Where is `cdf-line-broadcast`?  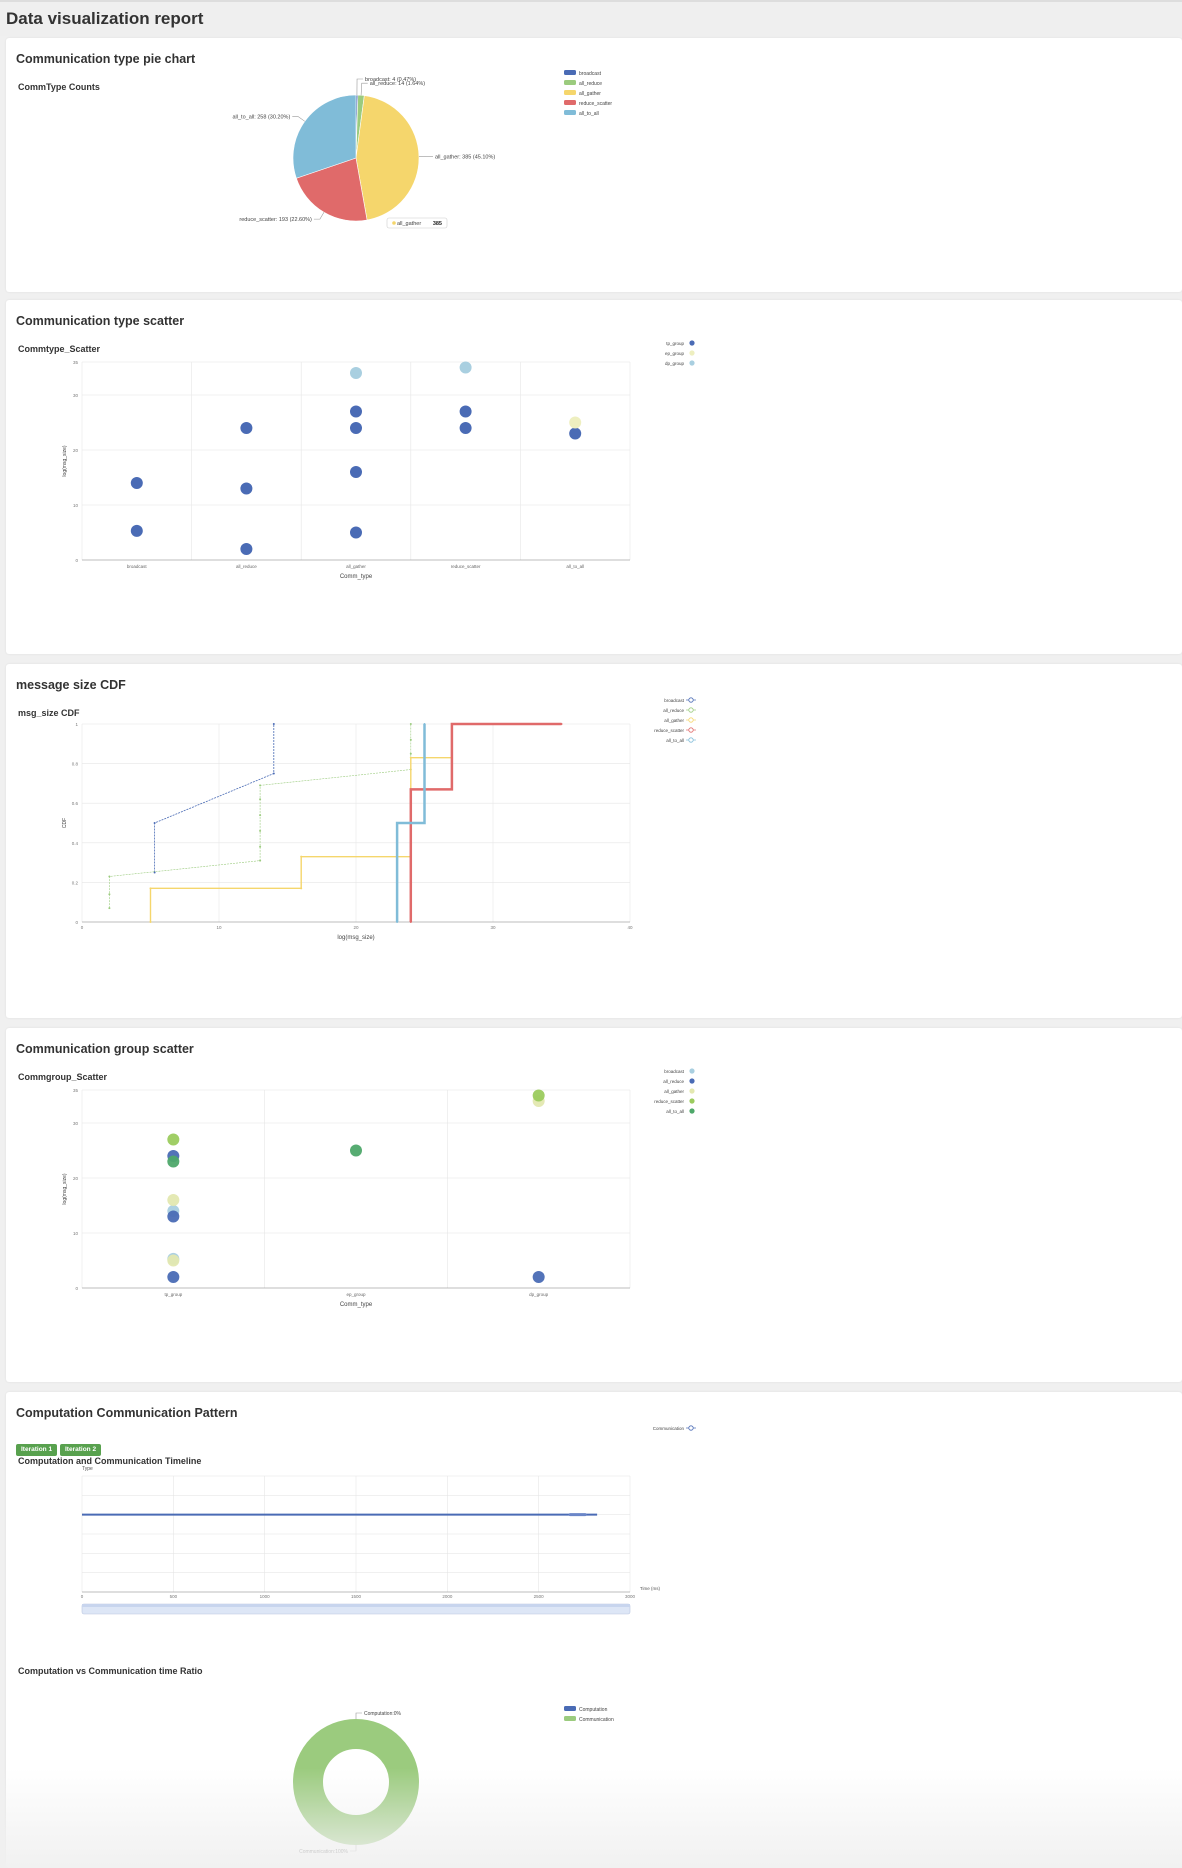 cdf-line-broadcast is located at coordinates (214, 798).